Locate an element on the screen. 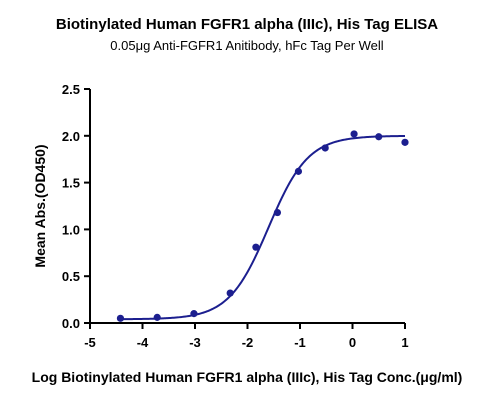  x-tick-label: -1 is located at coordinates (300, 342).